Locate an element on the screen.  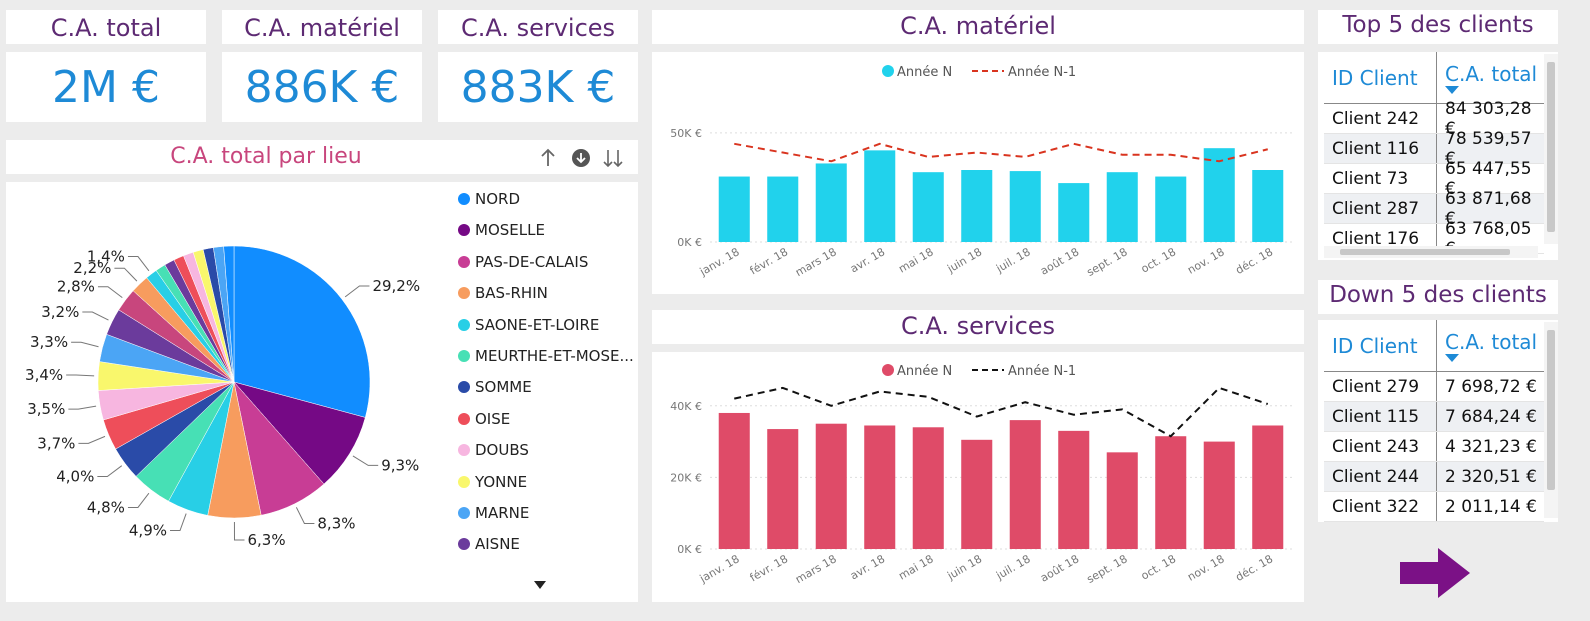
kpi-services-card: 883K € is located at coordinates (538, 87).